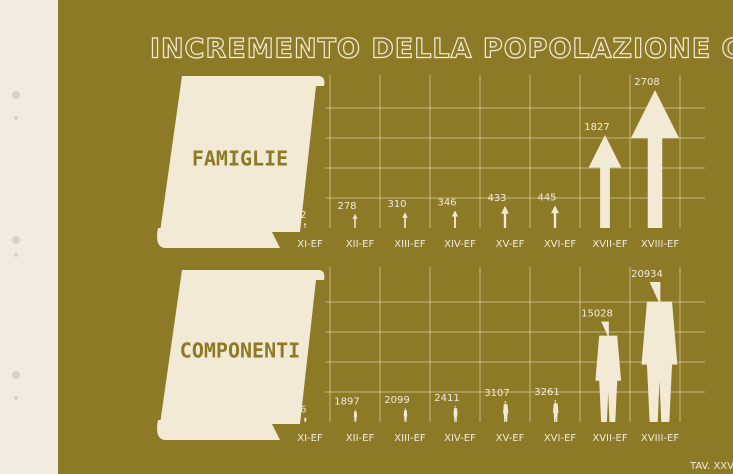 This screenshot has height=474, width=733. I want to click on footer: TAV. XXV, so click(711, 466).